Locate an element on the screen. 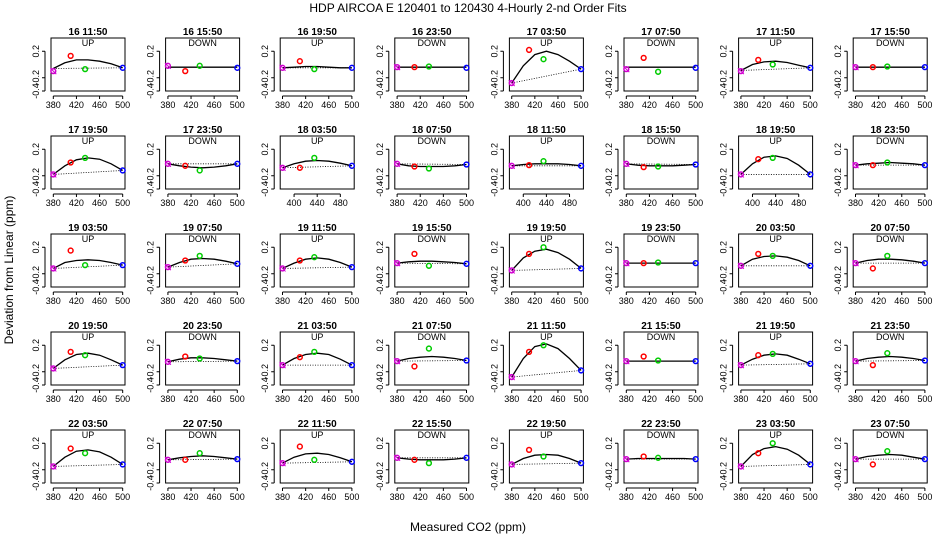 Image resolution: width=936 pixels, height=540 pixels. x-axis-label: Measured CO2 (ppm) is located at coordinates (468, 527).